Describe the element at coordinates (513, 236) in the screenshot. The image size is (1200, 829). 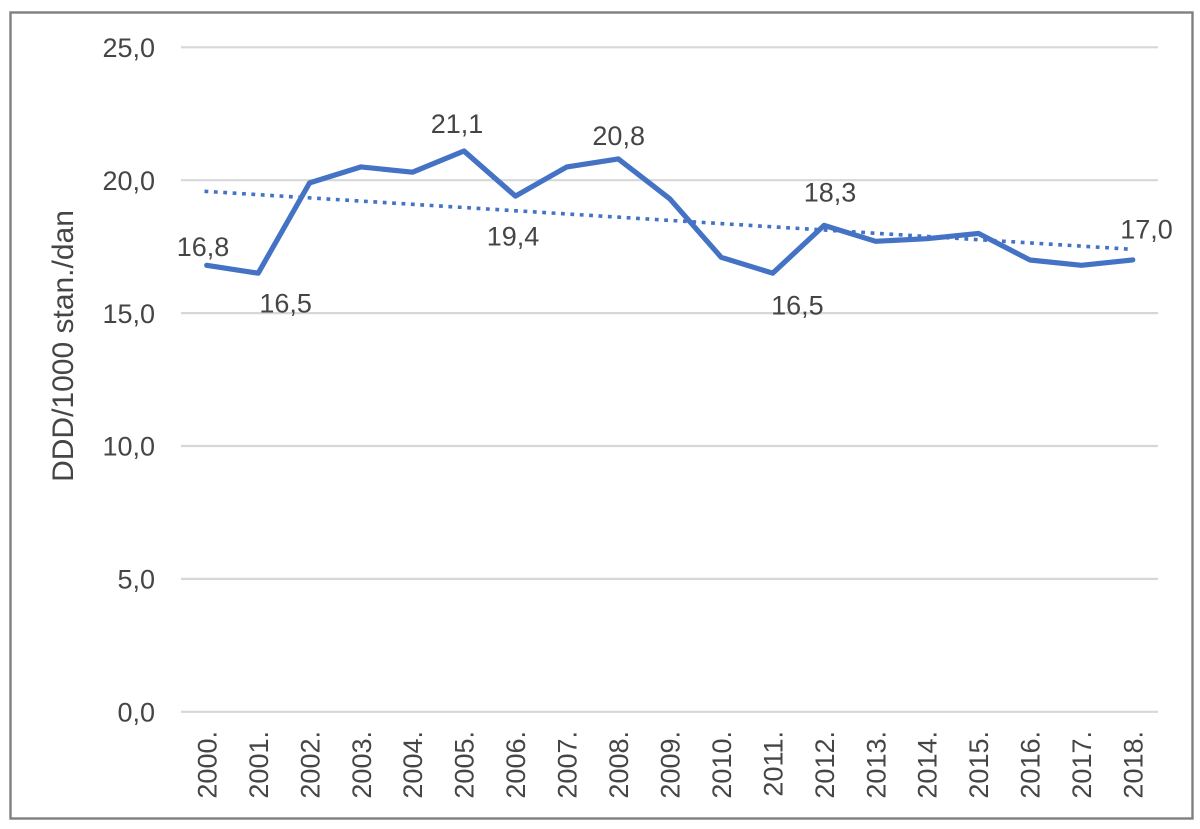
I see `svg-text: 19,4` at that location.